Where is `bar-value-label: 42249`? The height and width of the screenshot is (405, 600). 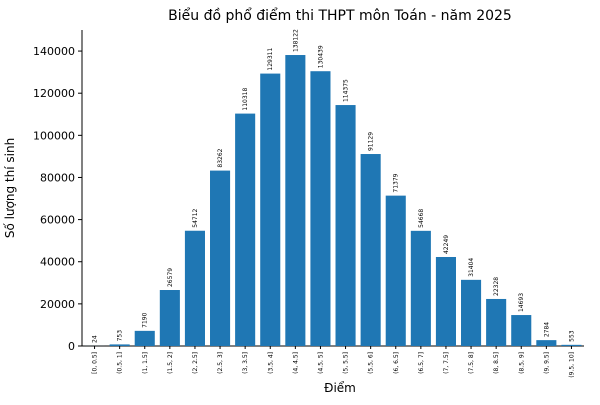
bar-value-label: 42249 is located at coordinates (446, 244).